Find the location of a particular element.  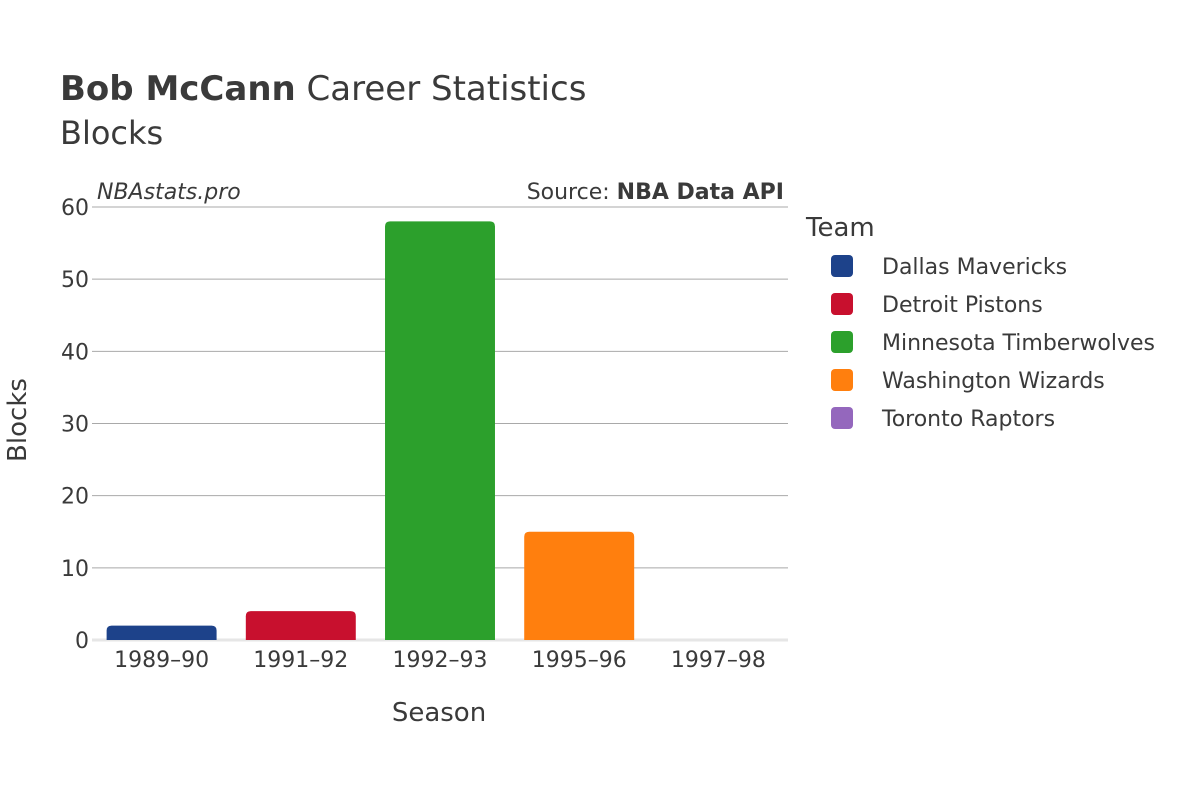

legend-label: Dallas Mavericks is located at coordinates (974, 267).